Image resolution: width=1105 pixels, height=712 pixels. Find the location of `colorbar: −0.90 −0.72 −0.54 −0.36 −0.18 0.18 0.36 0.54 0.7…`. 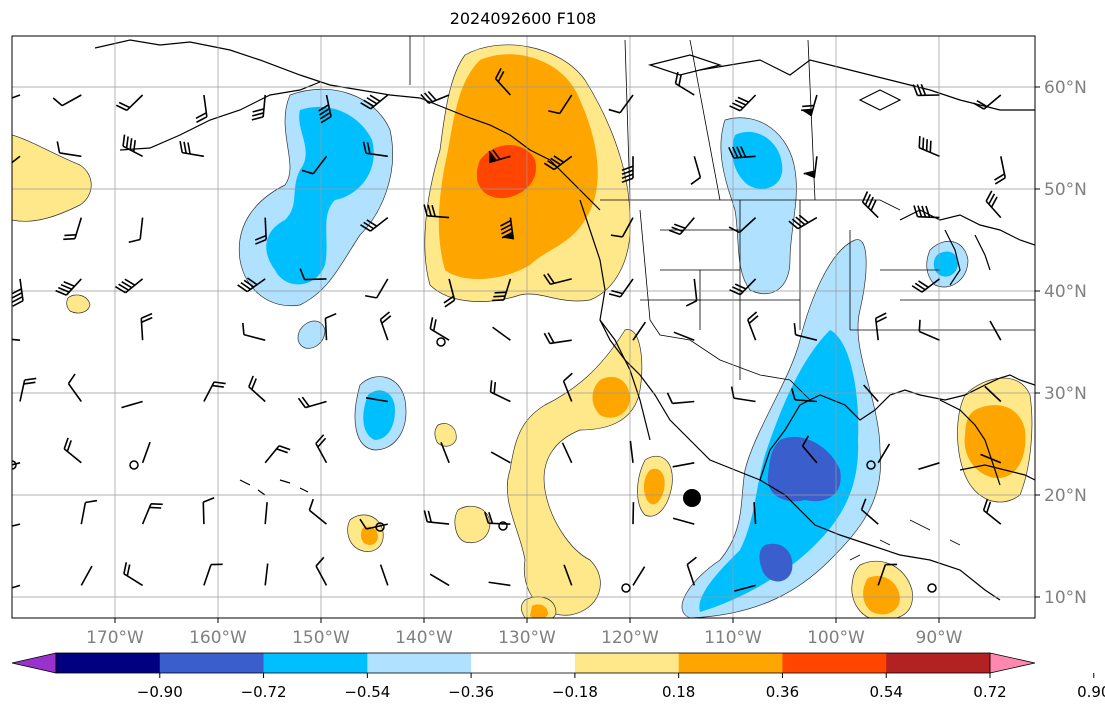

colorbar: −0.90 −0.72 −0.54 −0.36 −0.18 0.18 0.36 0.54 0.7… is located at coordinates (558, 676).